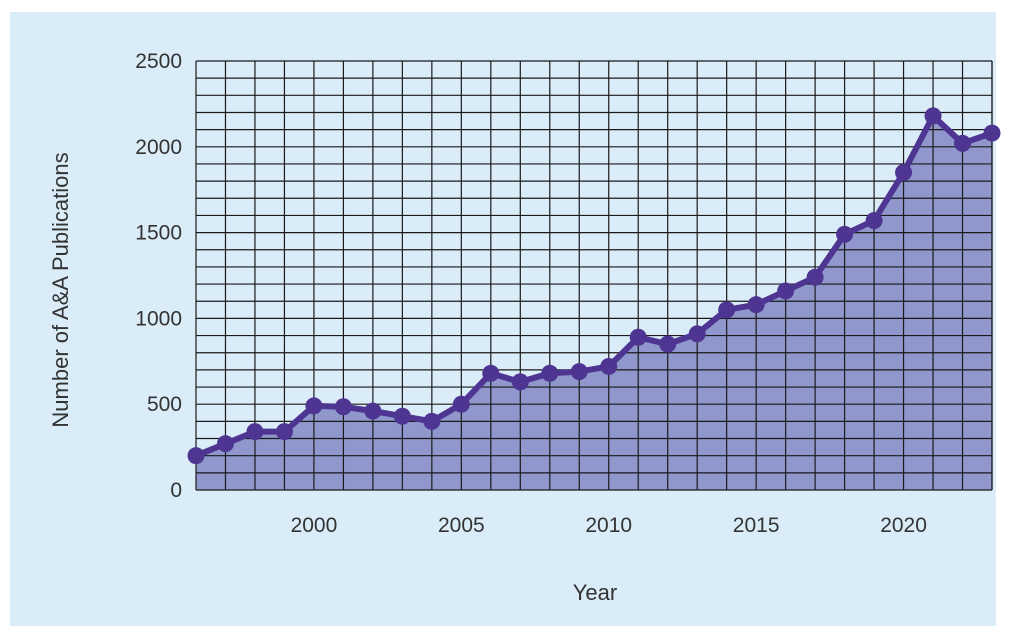 The width and height of the screenshot is (1010, 632). I want to click on y-tick-label: 1500, so click(158, 233).